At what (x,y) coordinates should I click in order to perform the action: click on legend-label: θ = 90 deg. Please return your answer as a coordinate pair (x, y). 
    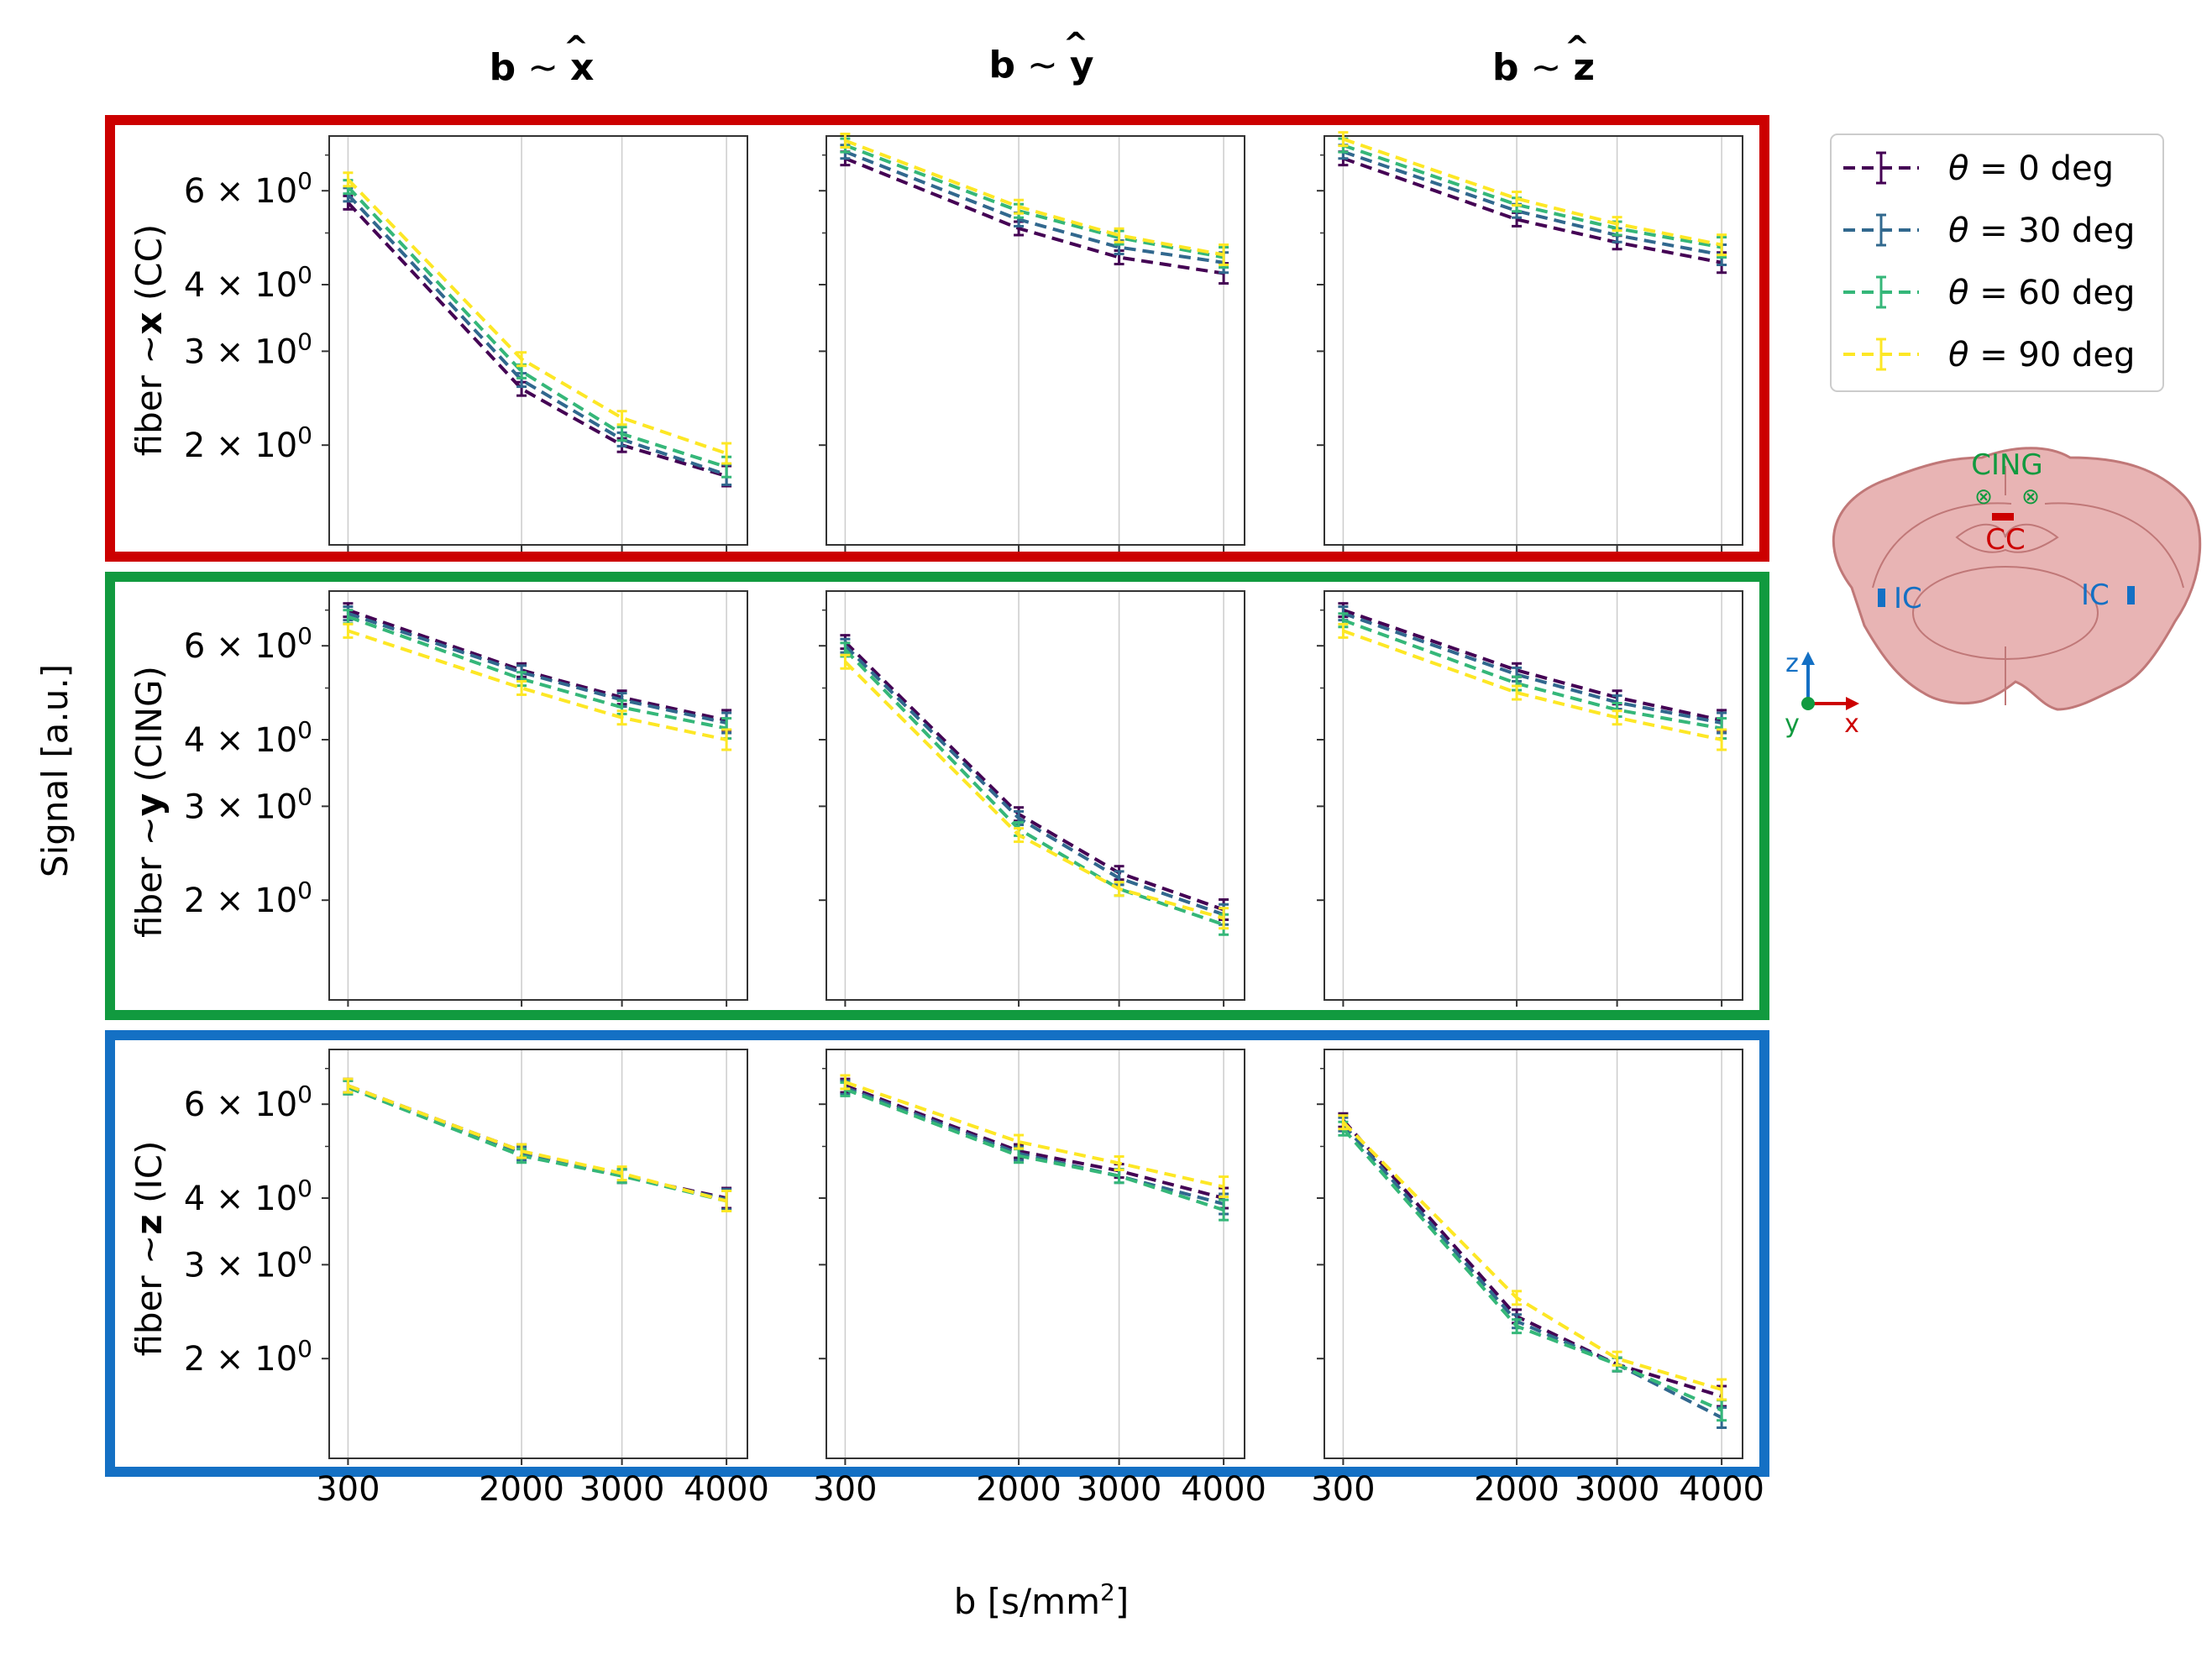
    Looking at the image, I should click on (2041, 355).